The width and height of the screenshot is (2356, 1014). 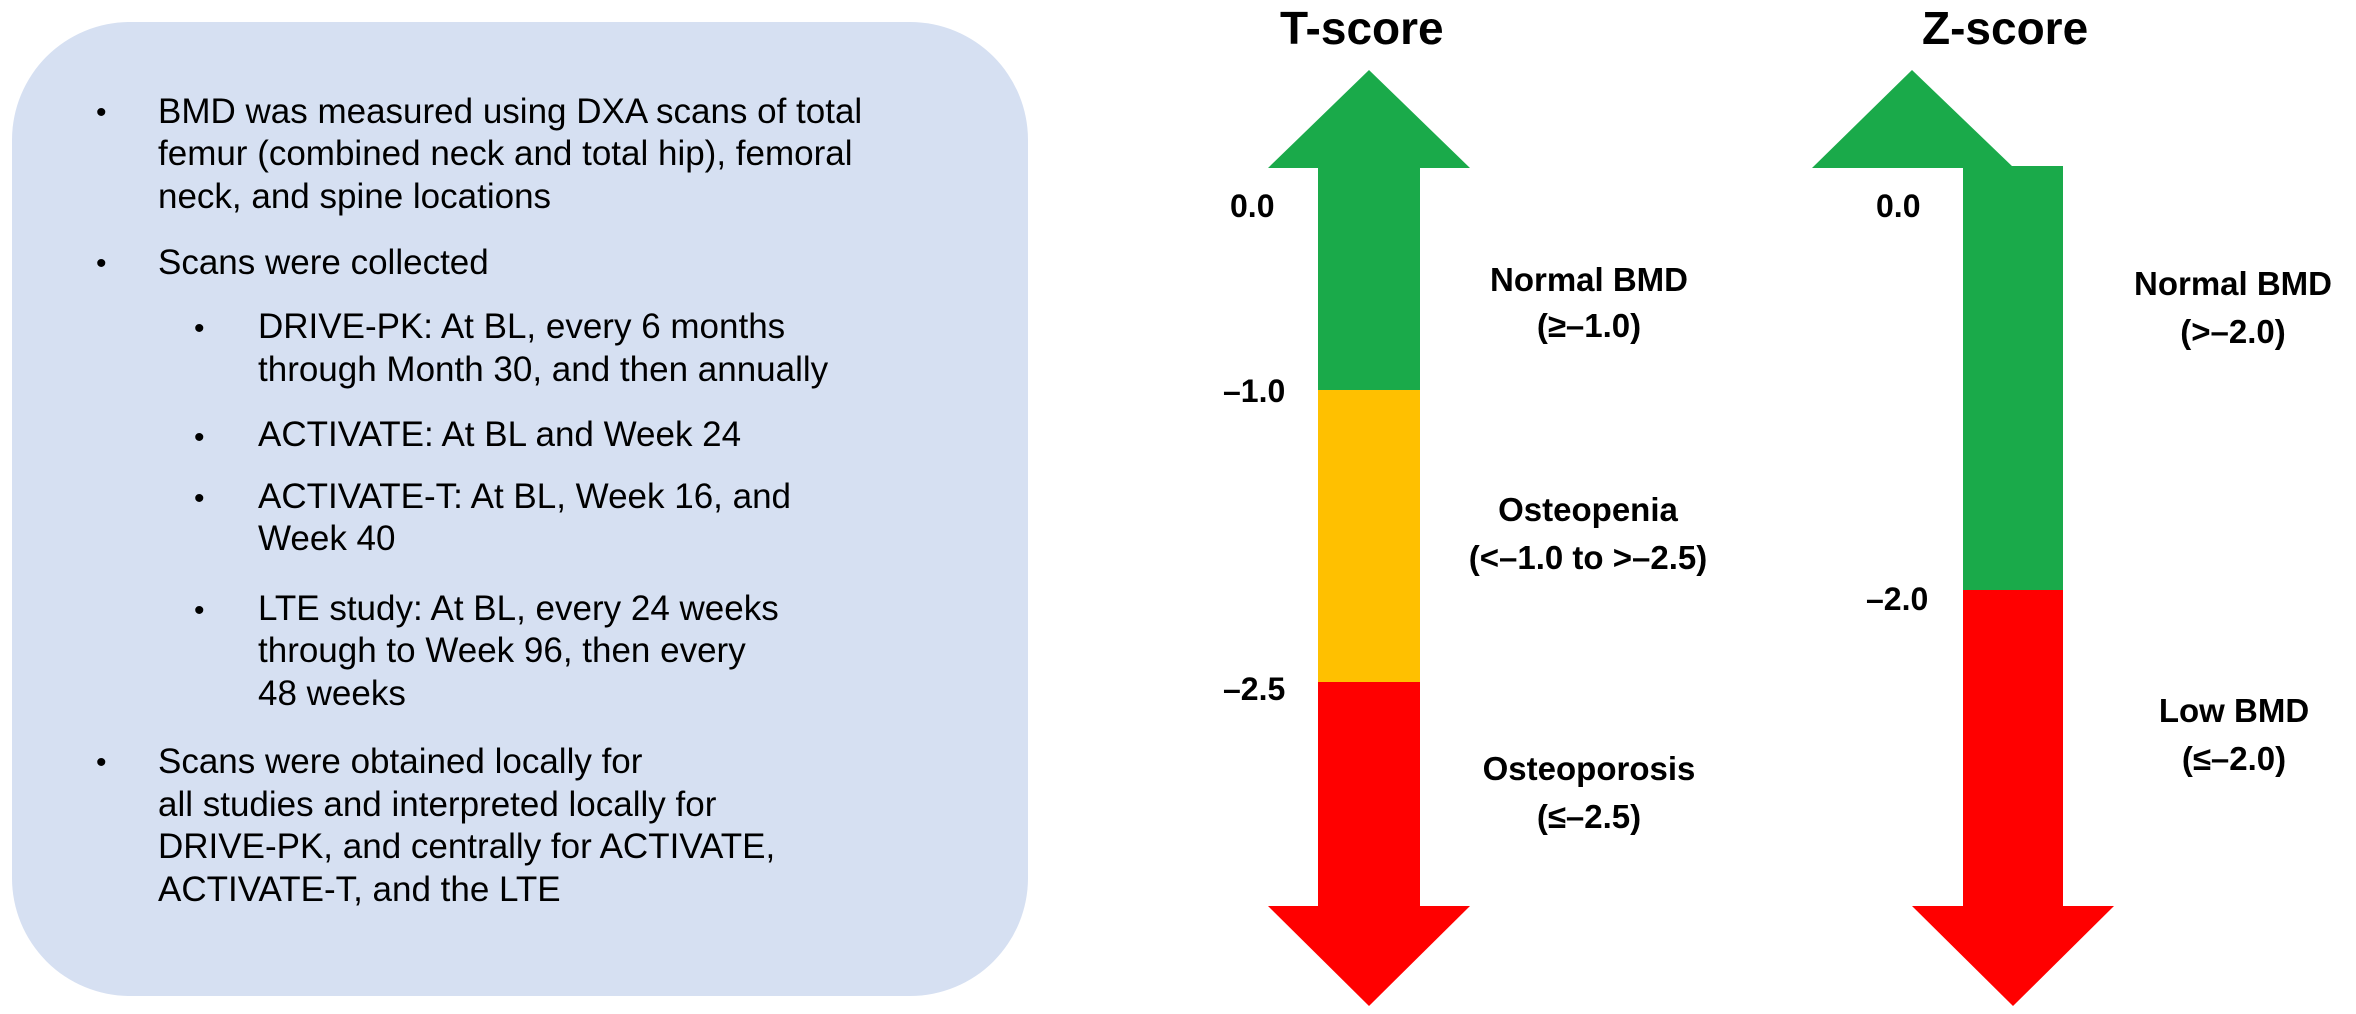 I want to click on sub-bullet-activate-line-1: ACTIVATE: At BL and Week 24, so click(x=500, y=434).